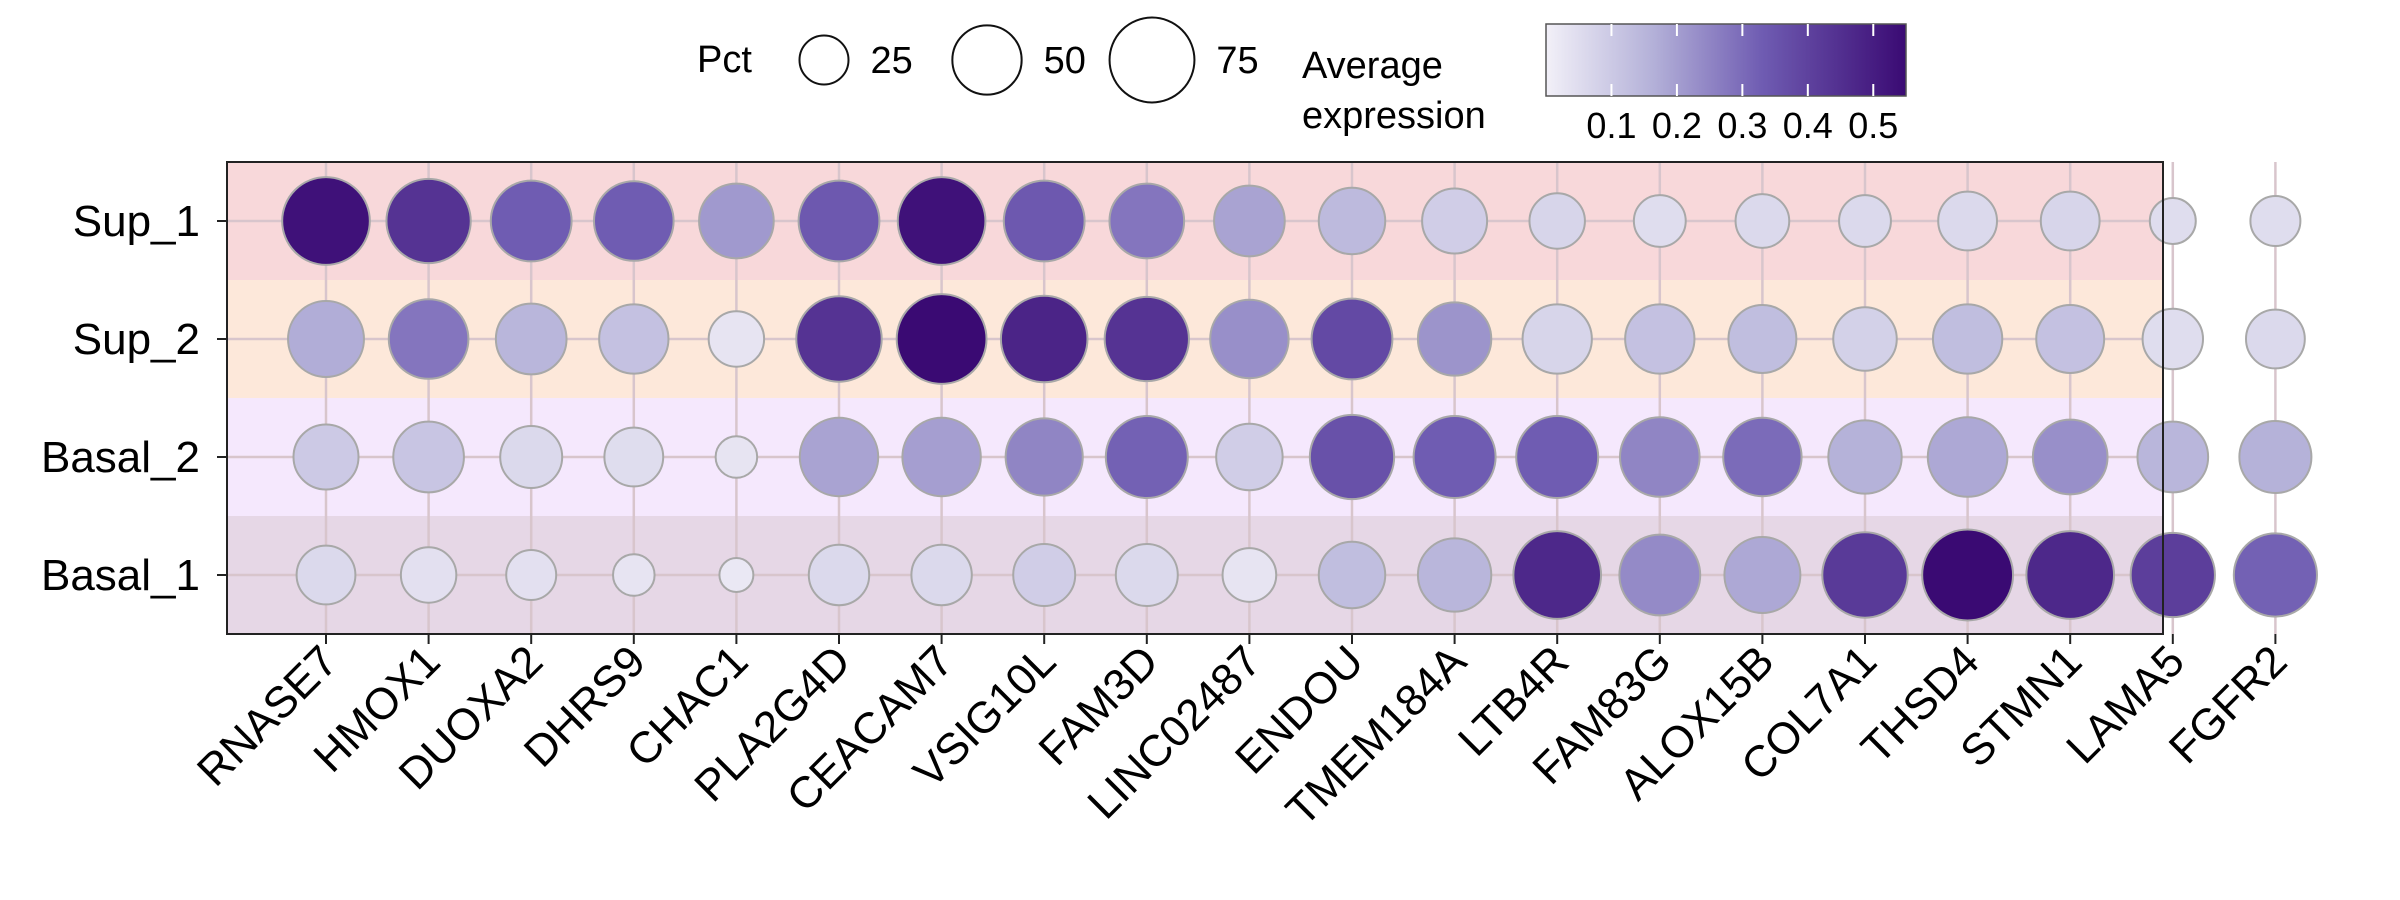  What do you see at coordinates (941, 221) in the screenshot?
I see `dot-sup_1-ceacam7` at bounding box center [941, 221].